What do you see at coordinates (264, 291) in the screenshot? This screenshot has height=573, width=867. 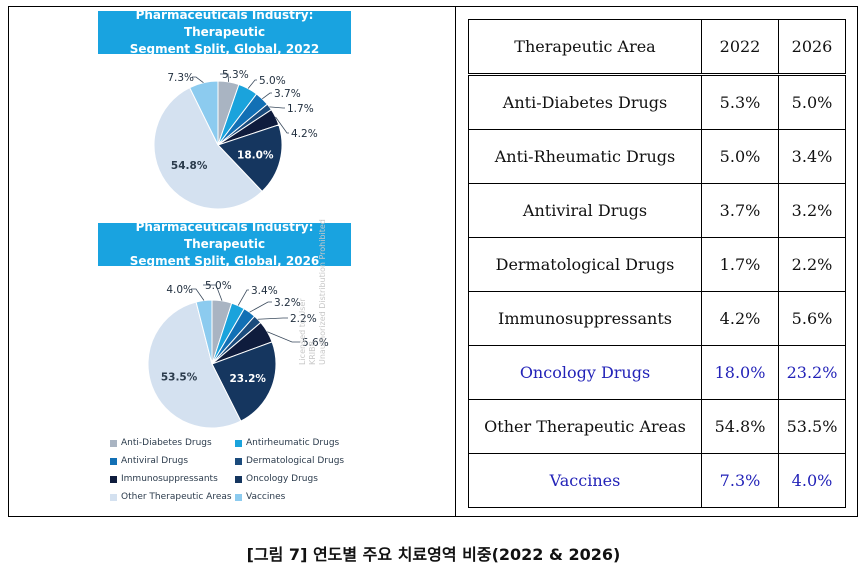 I see `data-label: 3.4%` at bounding box center [264, 291].